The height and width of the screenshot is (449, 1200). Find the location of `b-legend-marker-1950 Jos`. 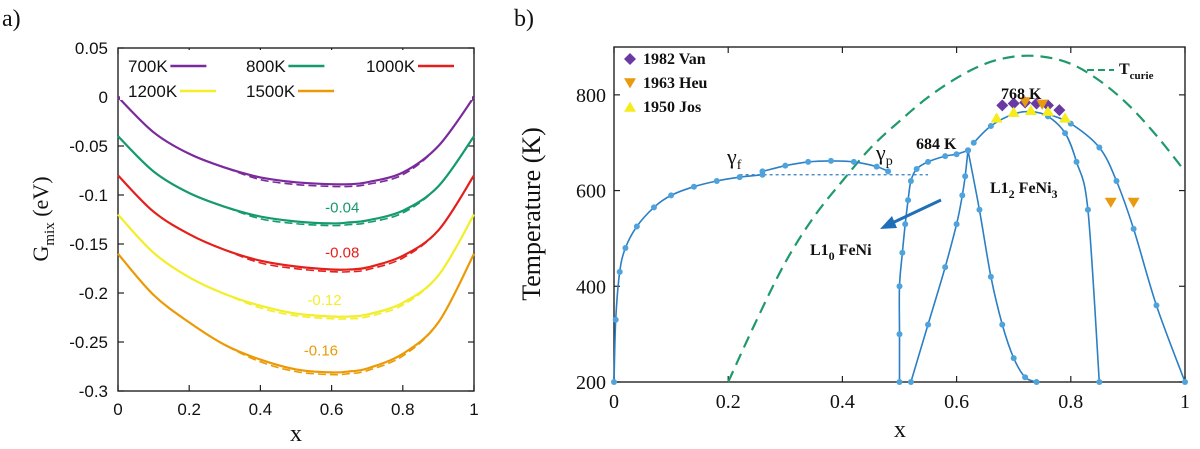

b-legend-marker-1950 Jos is located at coordinates (630, 106).